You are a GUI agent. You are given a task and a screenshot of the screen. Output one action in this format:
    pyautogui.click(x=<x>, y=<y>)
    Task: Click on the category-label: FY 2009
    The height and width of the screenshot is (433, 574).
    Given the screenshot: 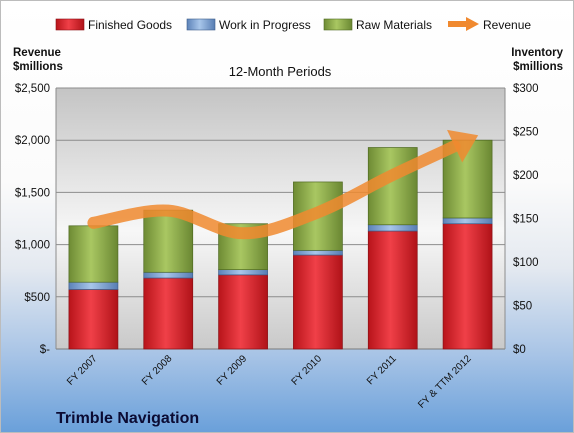 What is the action you would take?
    pyautogui.click(x=232, y=370)
    